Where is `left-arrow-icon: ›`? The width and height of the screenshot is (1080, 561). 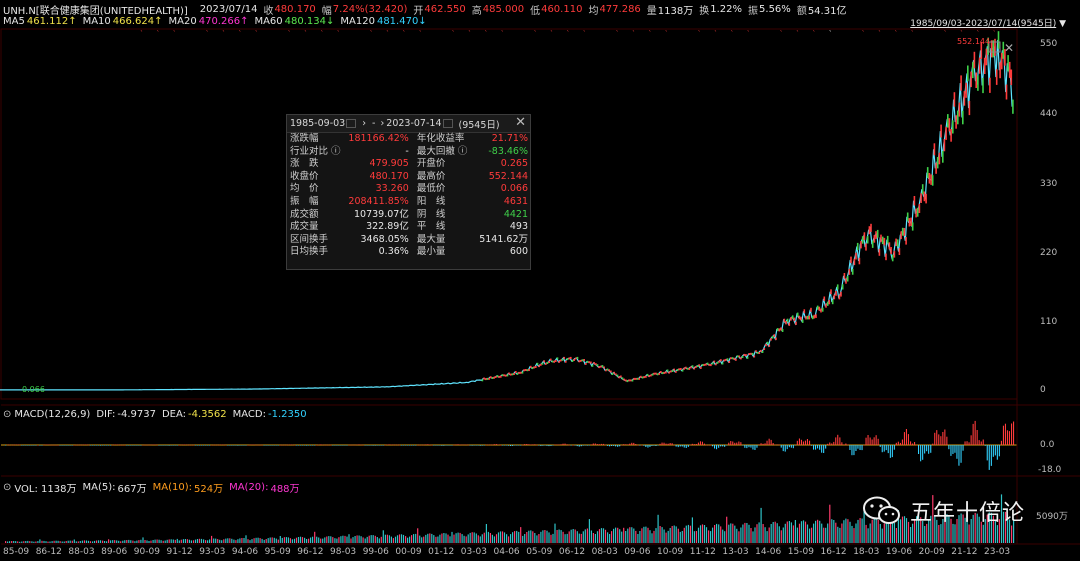
left-arrow-icon: › is located at coordinates (364, 123).